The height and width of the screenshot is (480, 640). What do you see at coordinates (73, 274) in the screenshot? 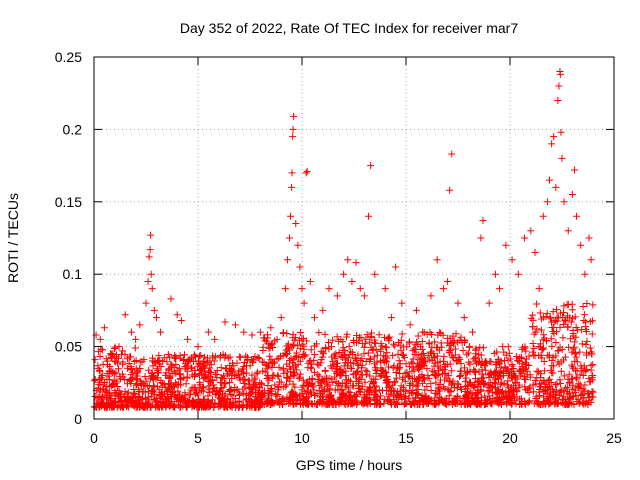
I see `y-tick-label: 0.1` at bounding box center [73, 274].